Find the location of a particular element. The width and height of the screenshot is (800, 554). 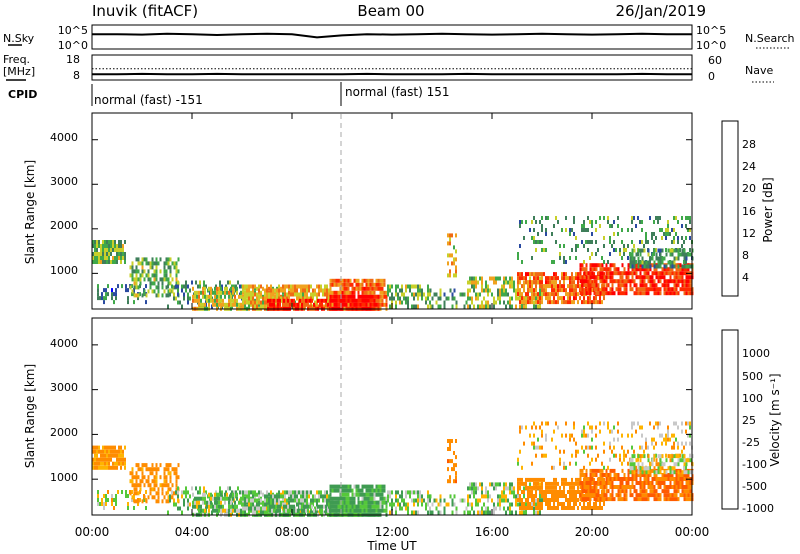

velocity-cluster is located at coordinates (109, 457).